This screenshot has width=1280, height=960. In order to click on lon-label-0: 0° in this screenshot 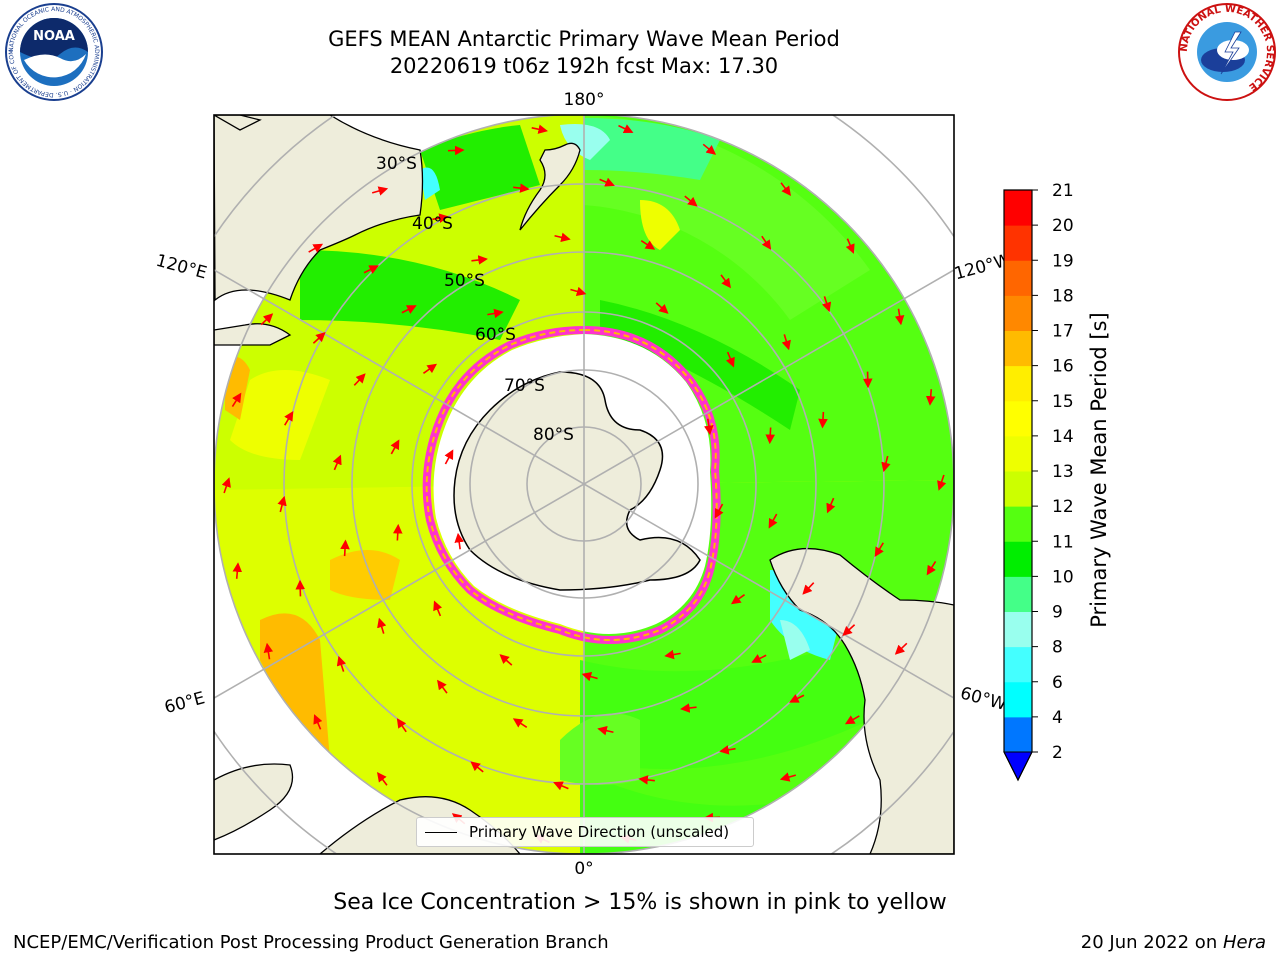, I will do `click(583, 869)`.